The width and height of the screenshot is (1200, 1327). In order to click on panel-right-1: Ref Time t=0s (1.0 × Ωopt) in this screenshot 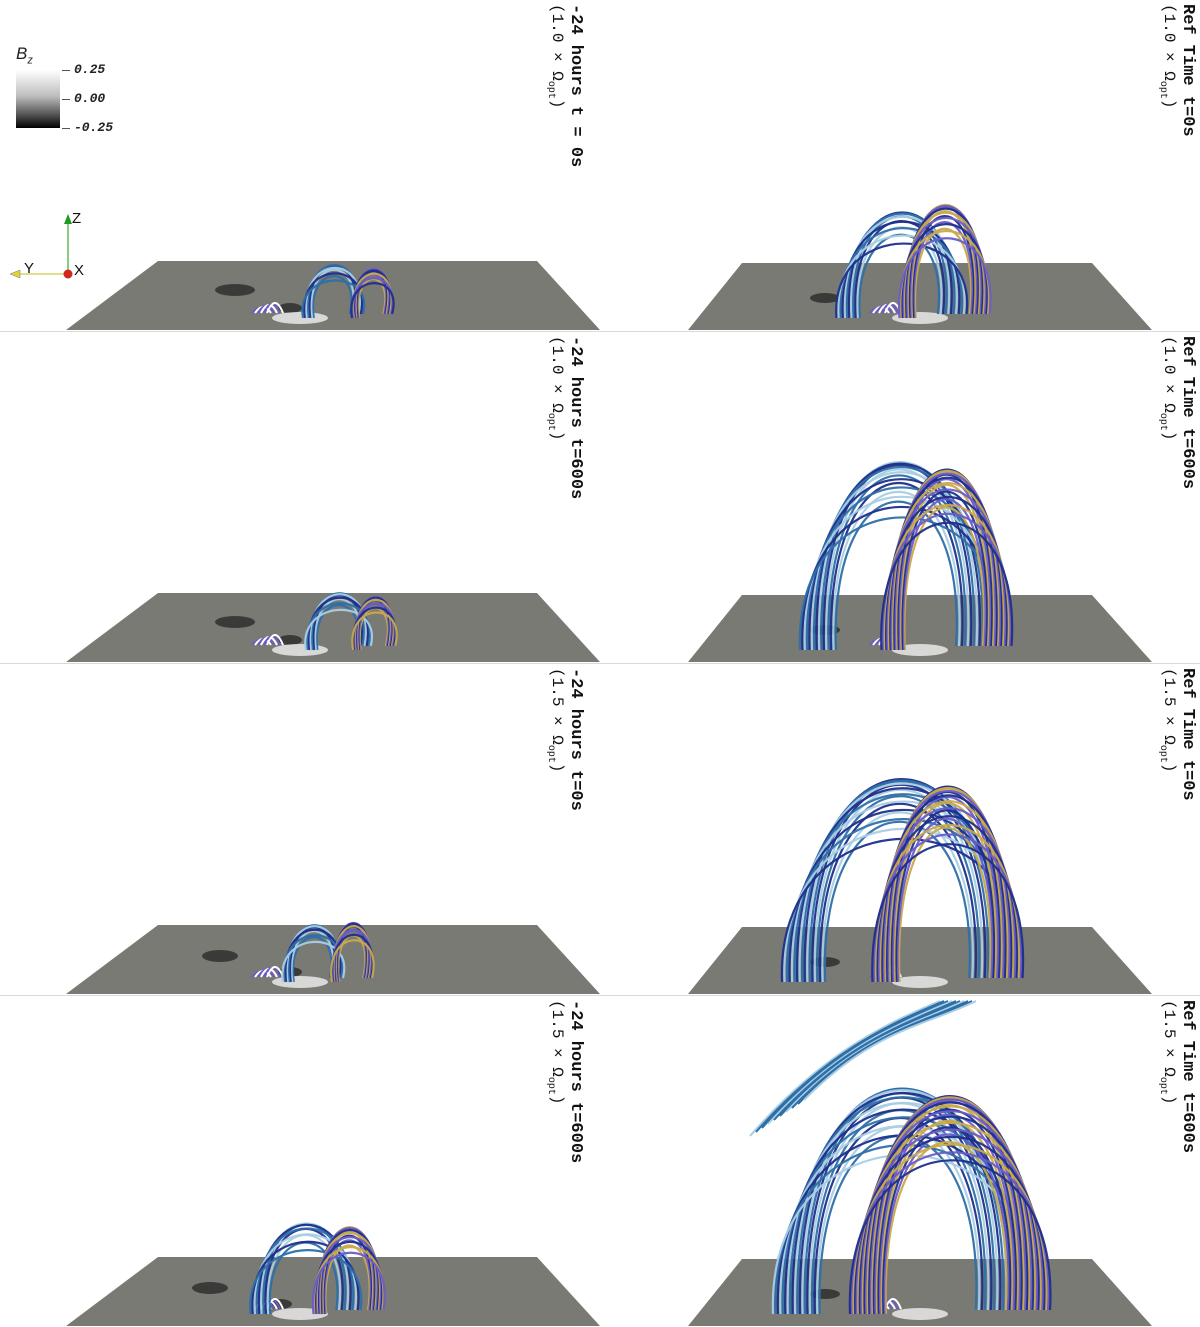, I will do `click(900, 166)`.